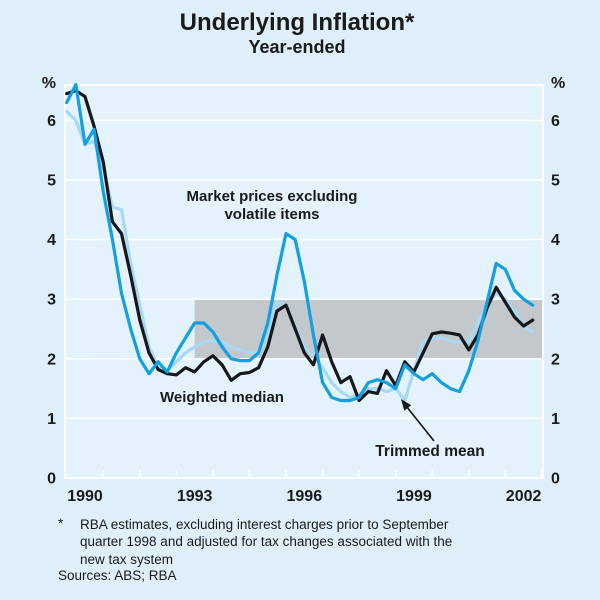 The width and height of the screenshot is (600, 600). Describe the element at coordinates (195, 496) in the screenshot. I see `x-tick-label: 1993` at that location.